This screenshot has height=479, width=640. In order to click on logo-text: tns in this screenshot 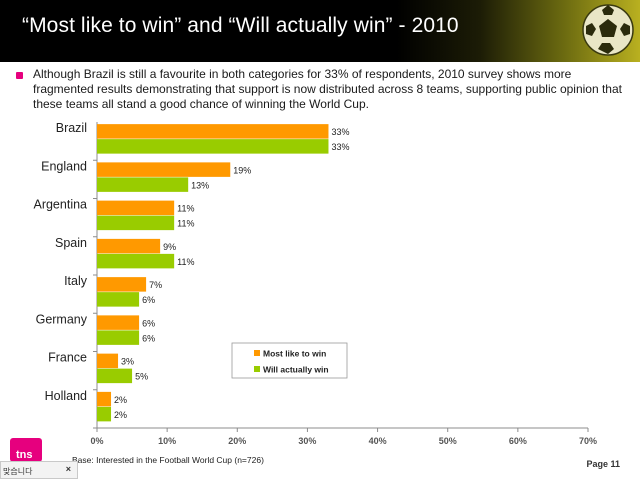, I will do `click(24, 455)`.